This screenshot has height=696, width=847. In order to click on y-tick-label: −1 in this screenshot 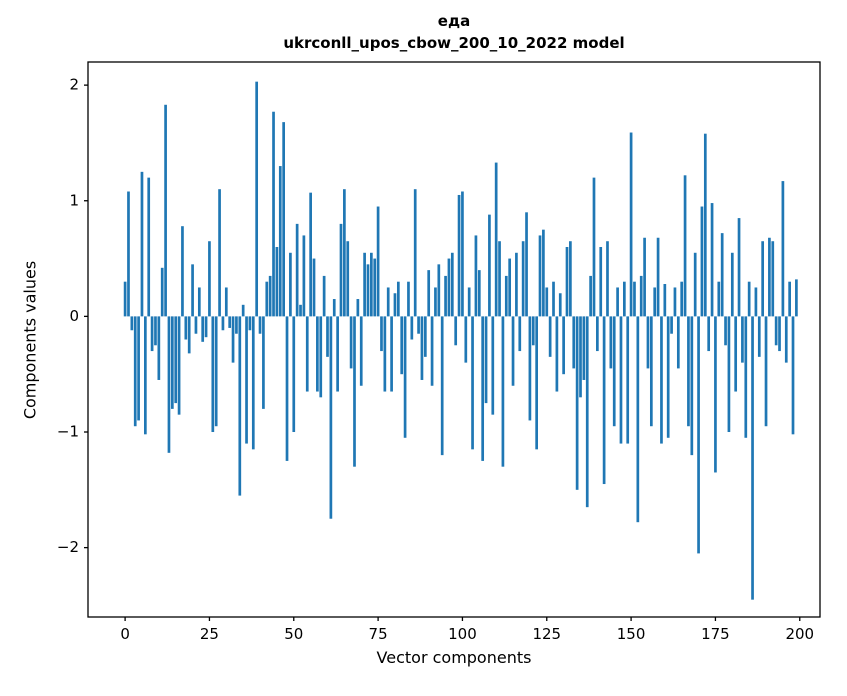, I will do `click(68, 432)`.